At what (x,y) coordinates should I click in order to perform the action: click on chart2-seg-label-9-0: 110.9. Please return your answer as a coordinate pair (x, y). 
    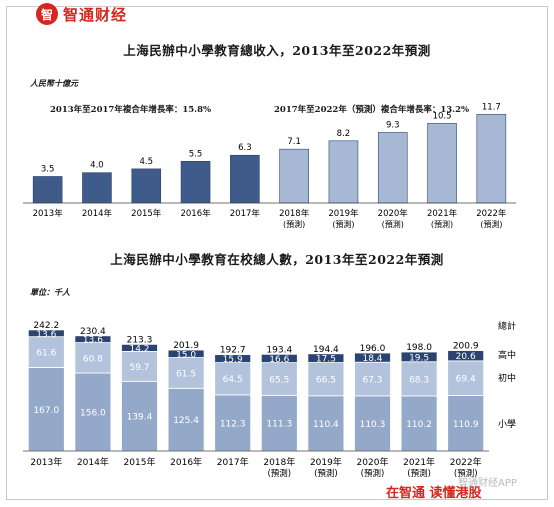
    Looking at the image, I should click on (466, 425).